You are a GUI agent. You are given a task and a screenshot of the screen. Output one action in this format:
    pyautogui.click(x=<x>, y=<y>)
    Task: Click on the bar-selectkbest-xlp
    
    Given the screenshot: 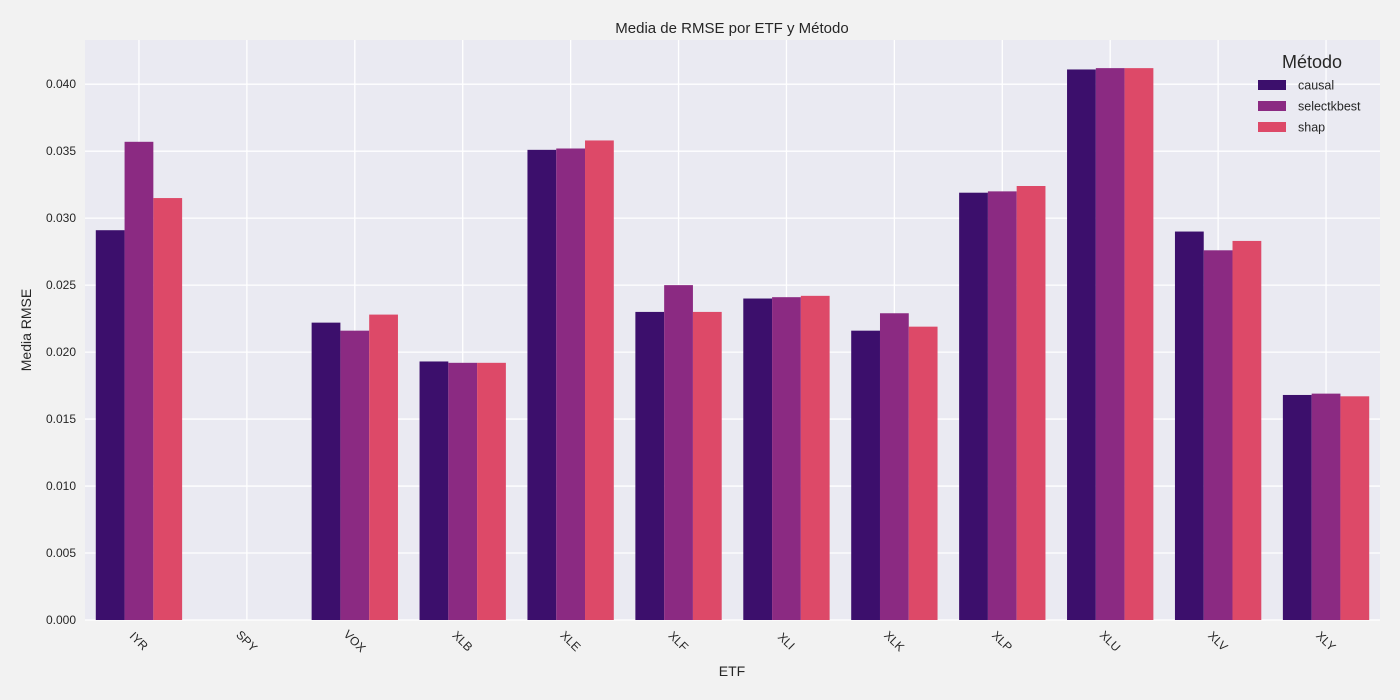 What is the action you would take?
    pyautogui.click(x=1002, y=405)
    